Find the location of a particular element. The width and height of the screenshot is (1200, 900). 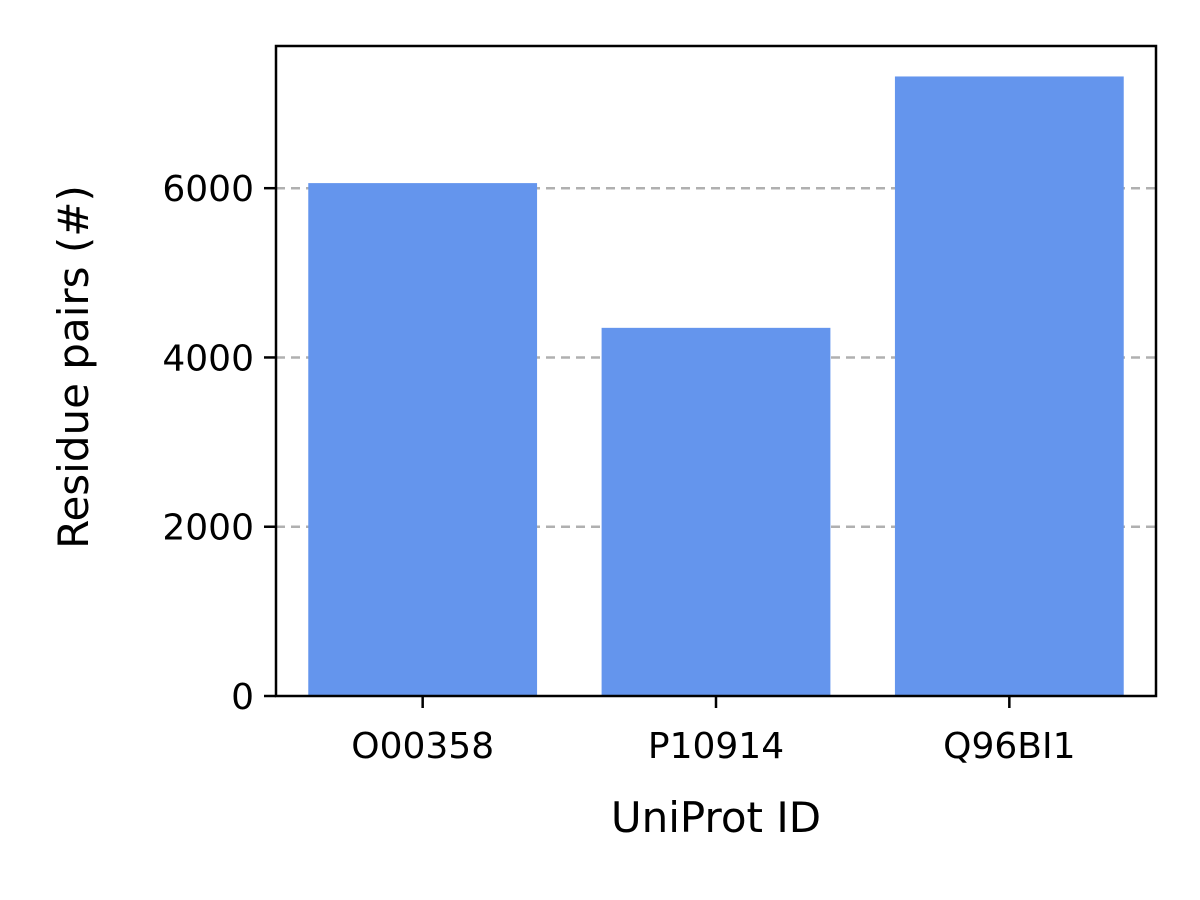

bar-p10914 is located at coordinates (716, 511).